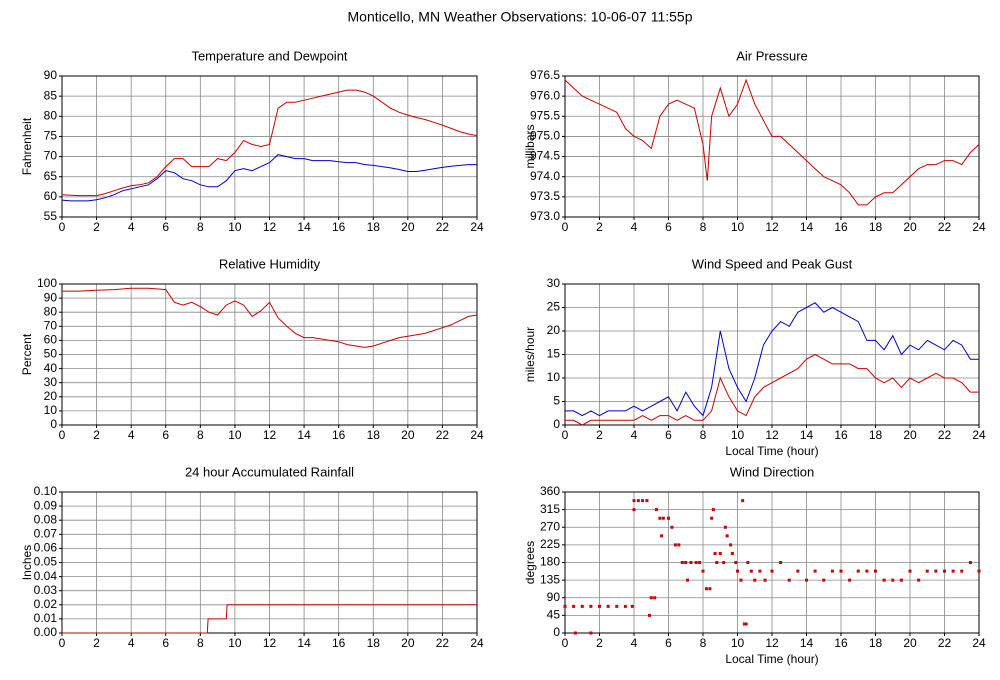  Describe the element at coordinates (51, 368) in the screenshot. I see `y-tick-label: 40` at that location.